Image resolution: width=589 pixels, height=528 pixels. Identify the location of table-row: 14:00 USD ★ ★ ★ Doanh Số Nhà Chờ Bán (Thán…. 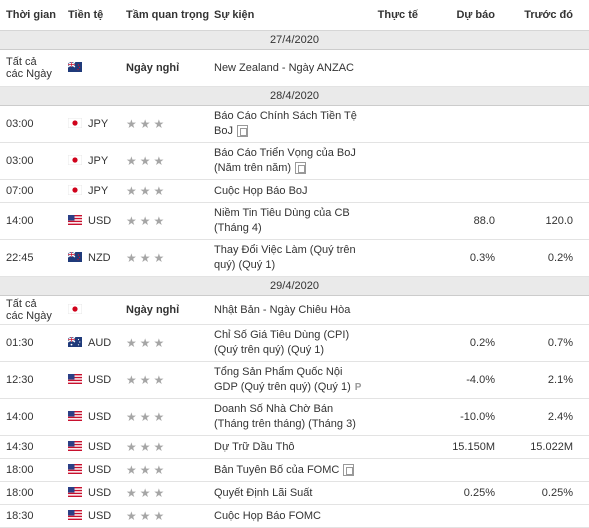
(294, 417).